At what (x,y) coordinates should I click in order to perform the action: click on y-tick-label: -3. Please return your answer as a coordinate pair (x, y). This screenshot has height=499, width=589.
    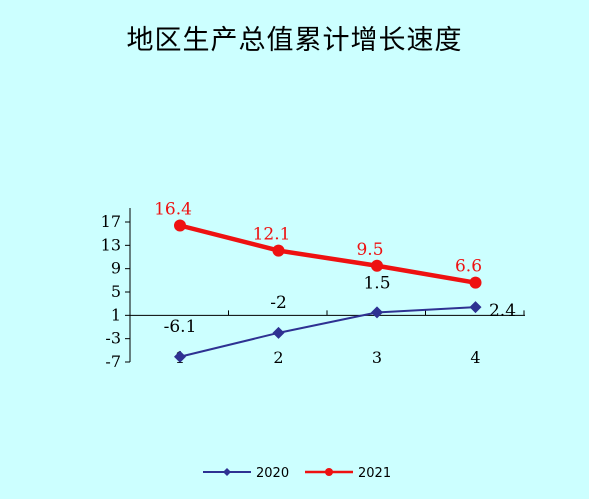
    Looking at the image, I should click on (113, 338).